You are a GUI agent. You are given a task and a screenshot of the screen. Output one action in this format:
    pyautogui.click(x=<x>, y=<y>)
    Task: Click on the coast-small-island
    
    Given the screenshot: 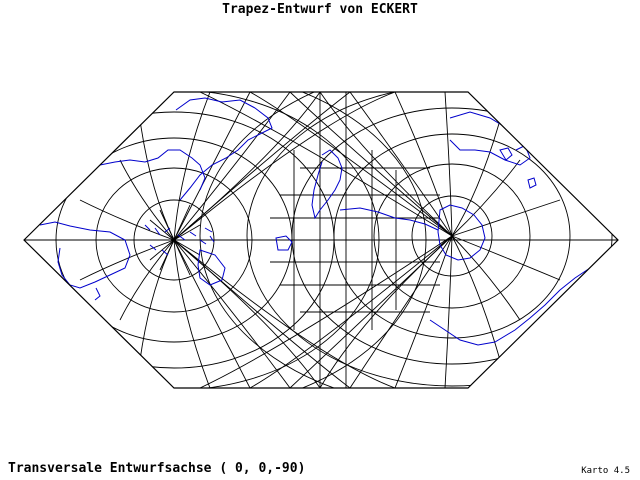 What is the action you would take?
    pyautogui.click(x=284, y=243)
    